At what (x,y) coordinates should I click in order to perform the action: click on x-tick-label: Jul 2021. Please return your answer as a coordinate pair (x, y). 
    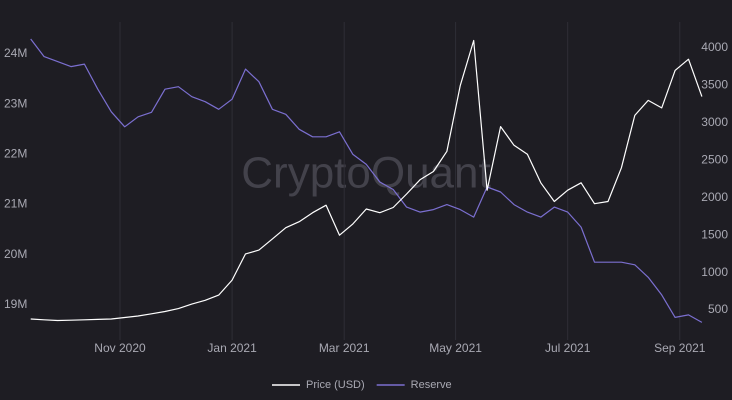
    Looking at the image, I should click on (568, 348).